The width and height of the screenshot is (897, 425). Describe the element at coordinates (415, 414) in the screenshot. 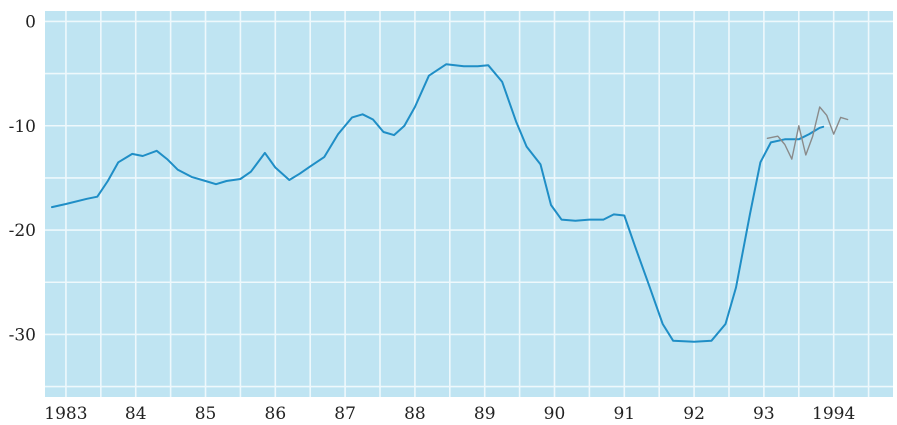

I see `x-tick-label: 88` at that location.